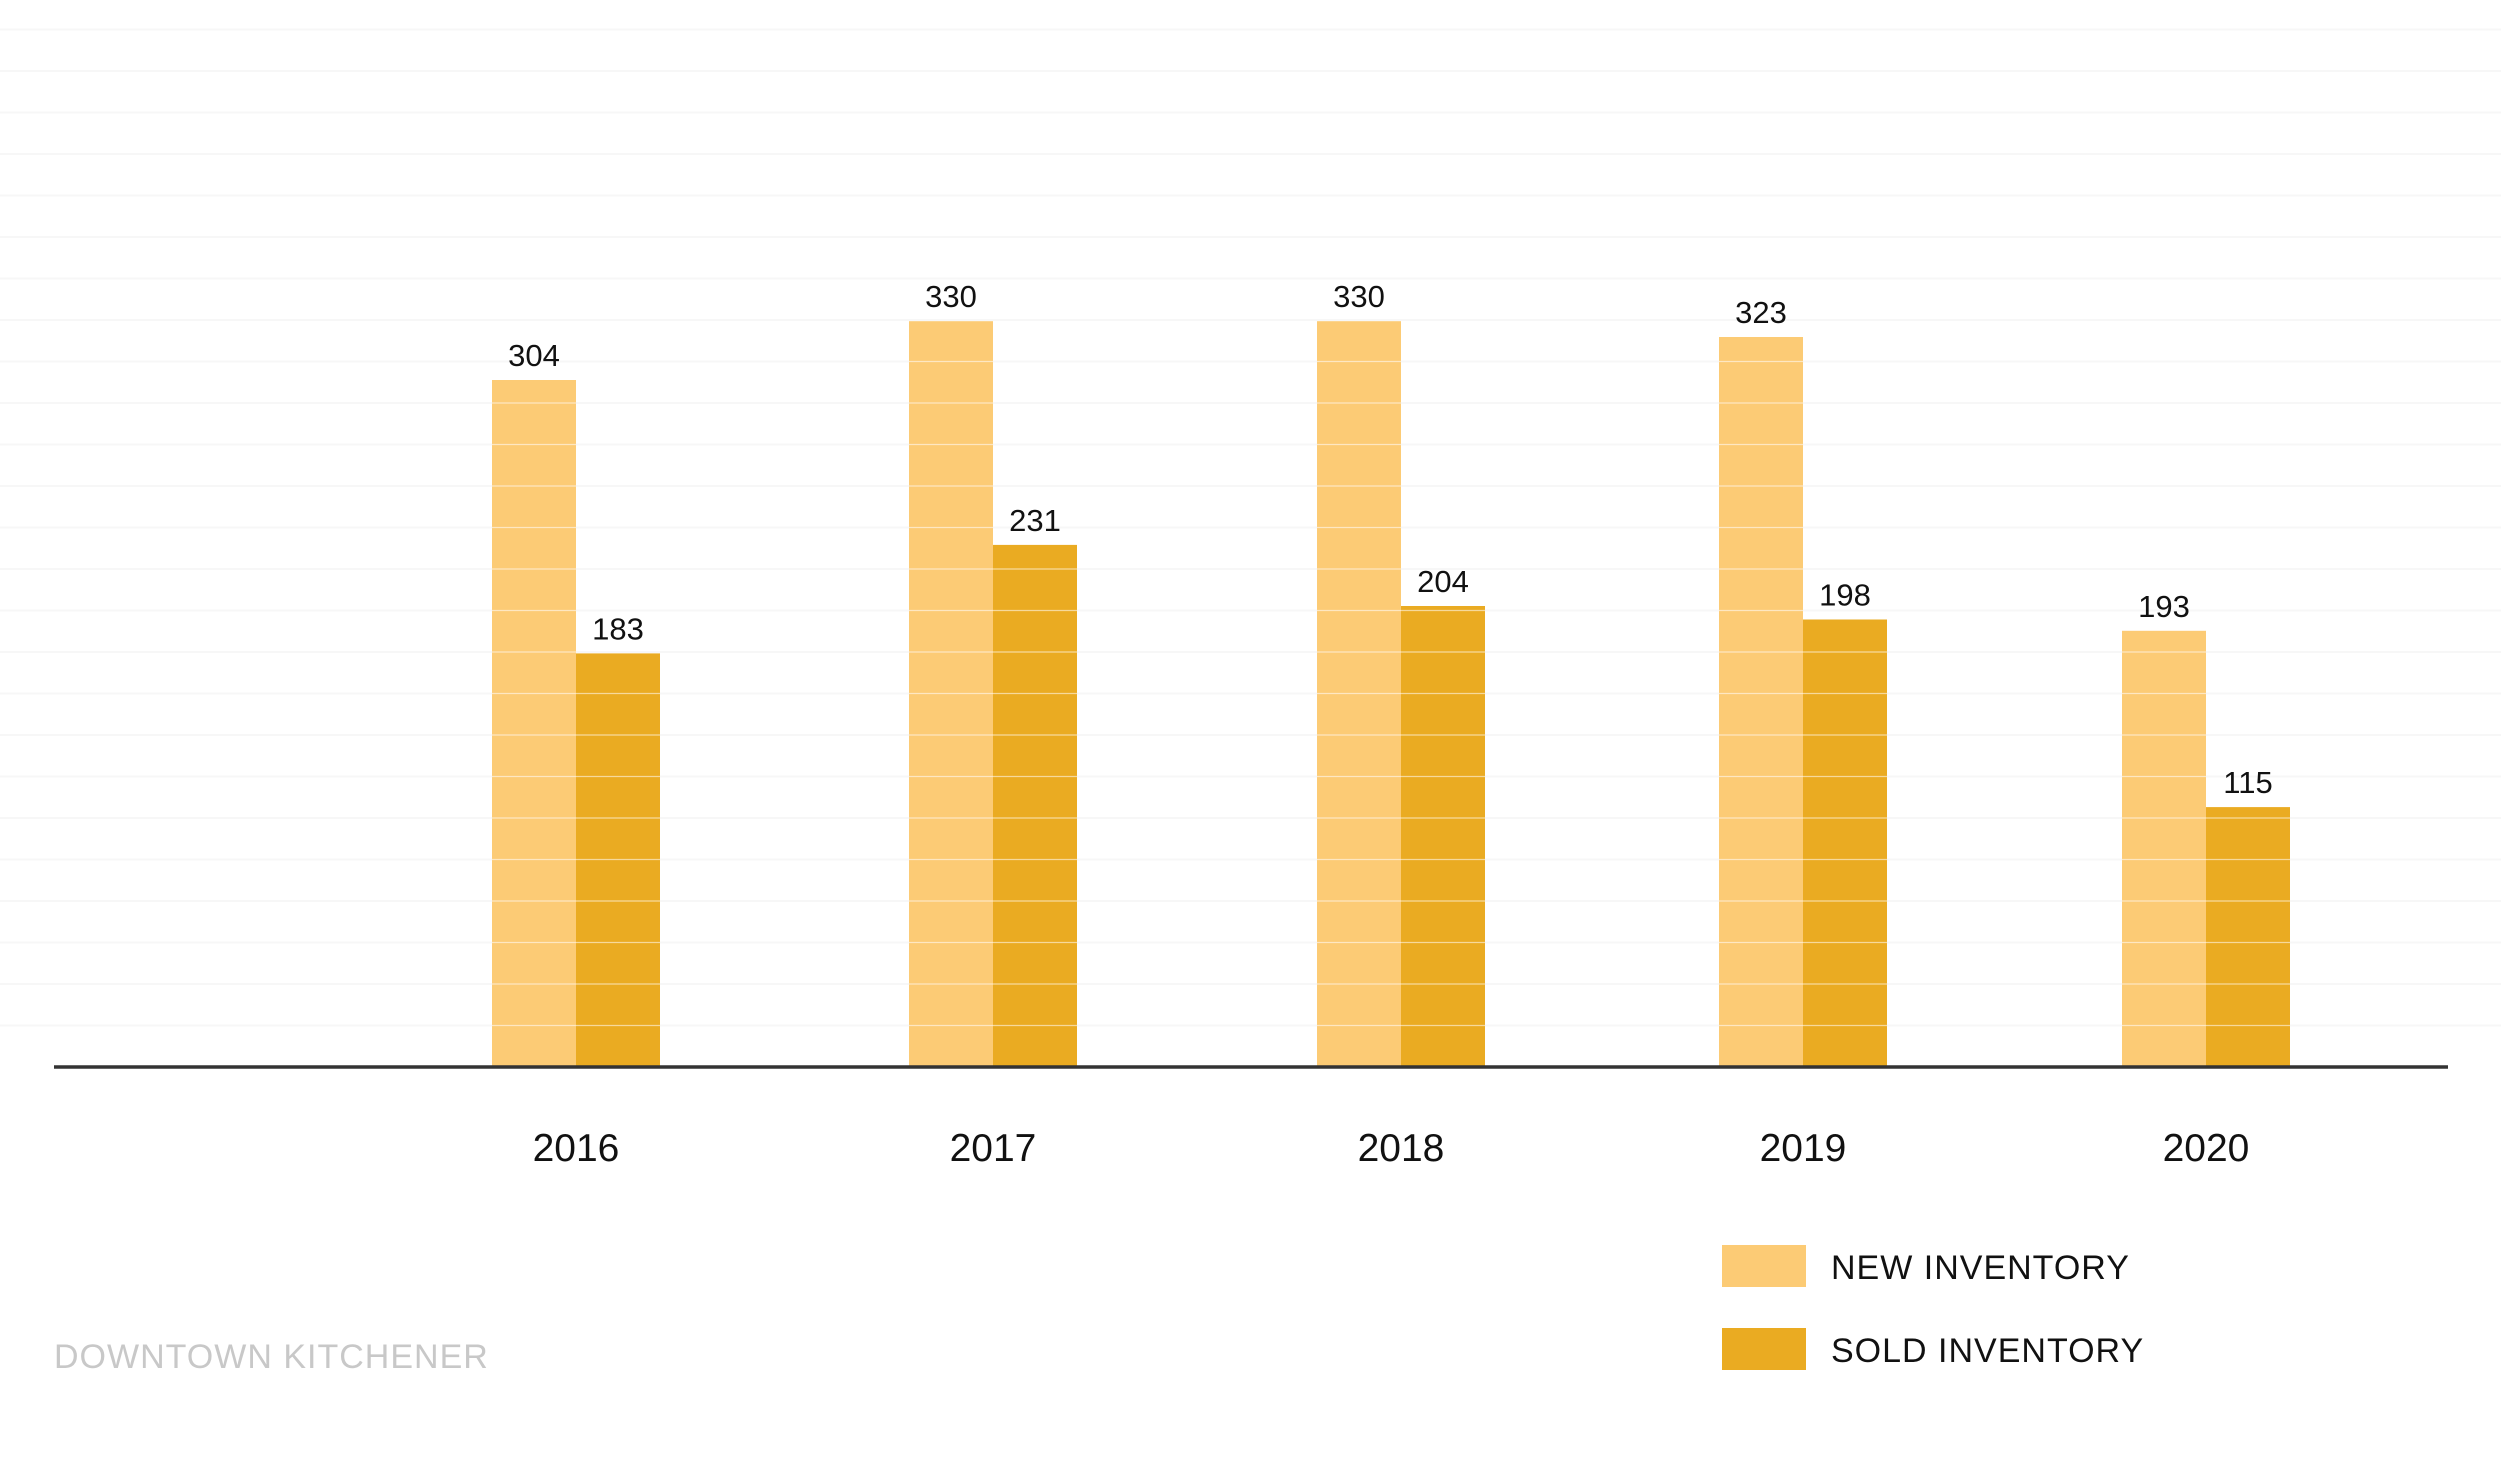 This screenshot has height=1459, width=2501. Describe the element at coordinates (2206, 1148) in the screenshot. I see `x-tick-label: 2020` at that location.